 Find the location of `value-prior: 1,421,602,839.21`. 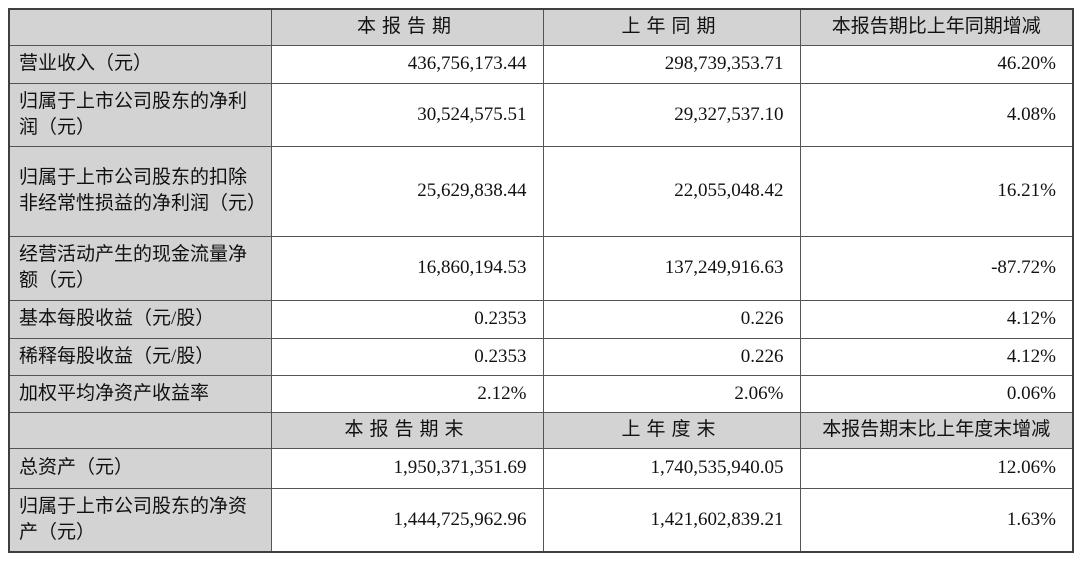

value-prior: 1,421,602,839.21 is located at coordinates (671, 520).